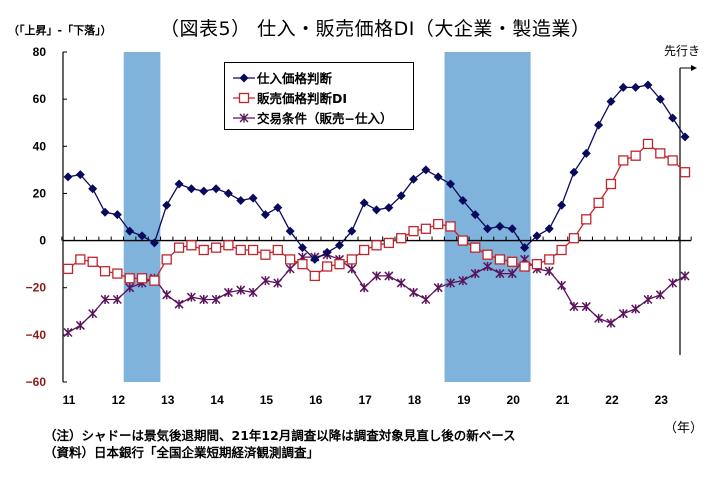 The image size is (725, 481). What do you see at coordinates (694, 68) in the screenshot?
I see `forecast-arrow-icon` at bounding box center [694, 68].